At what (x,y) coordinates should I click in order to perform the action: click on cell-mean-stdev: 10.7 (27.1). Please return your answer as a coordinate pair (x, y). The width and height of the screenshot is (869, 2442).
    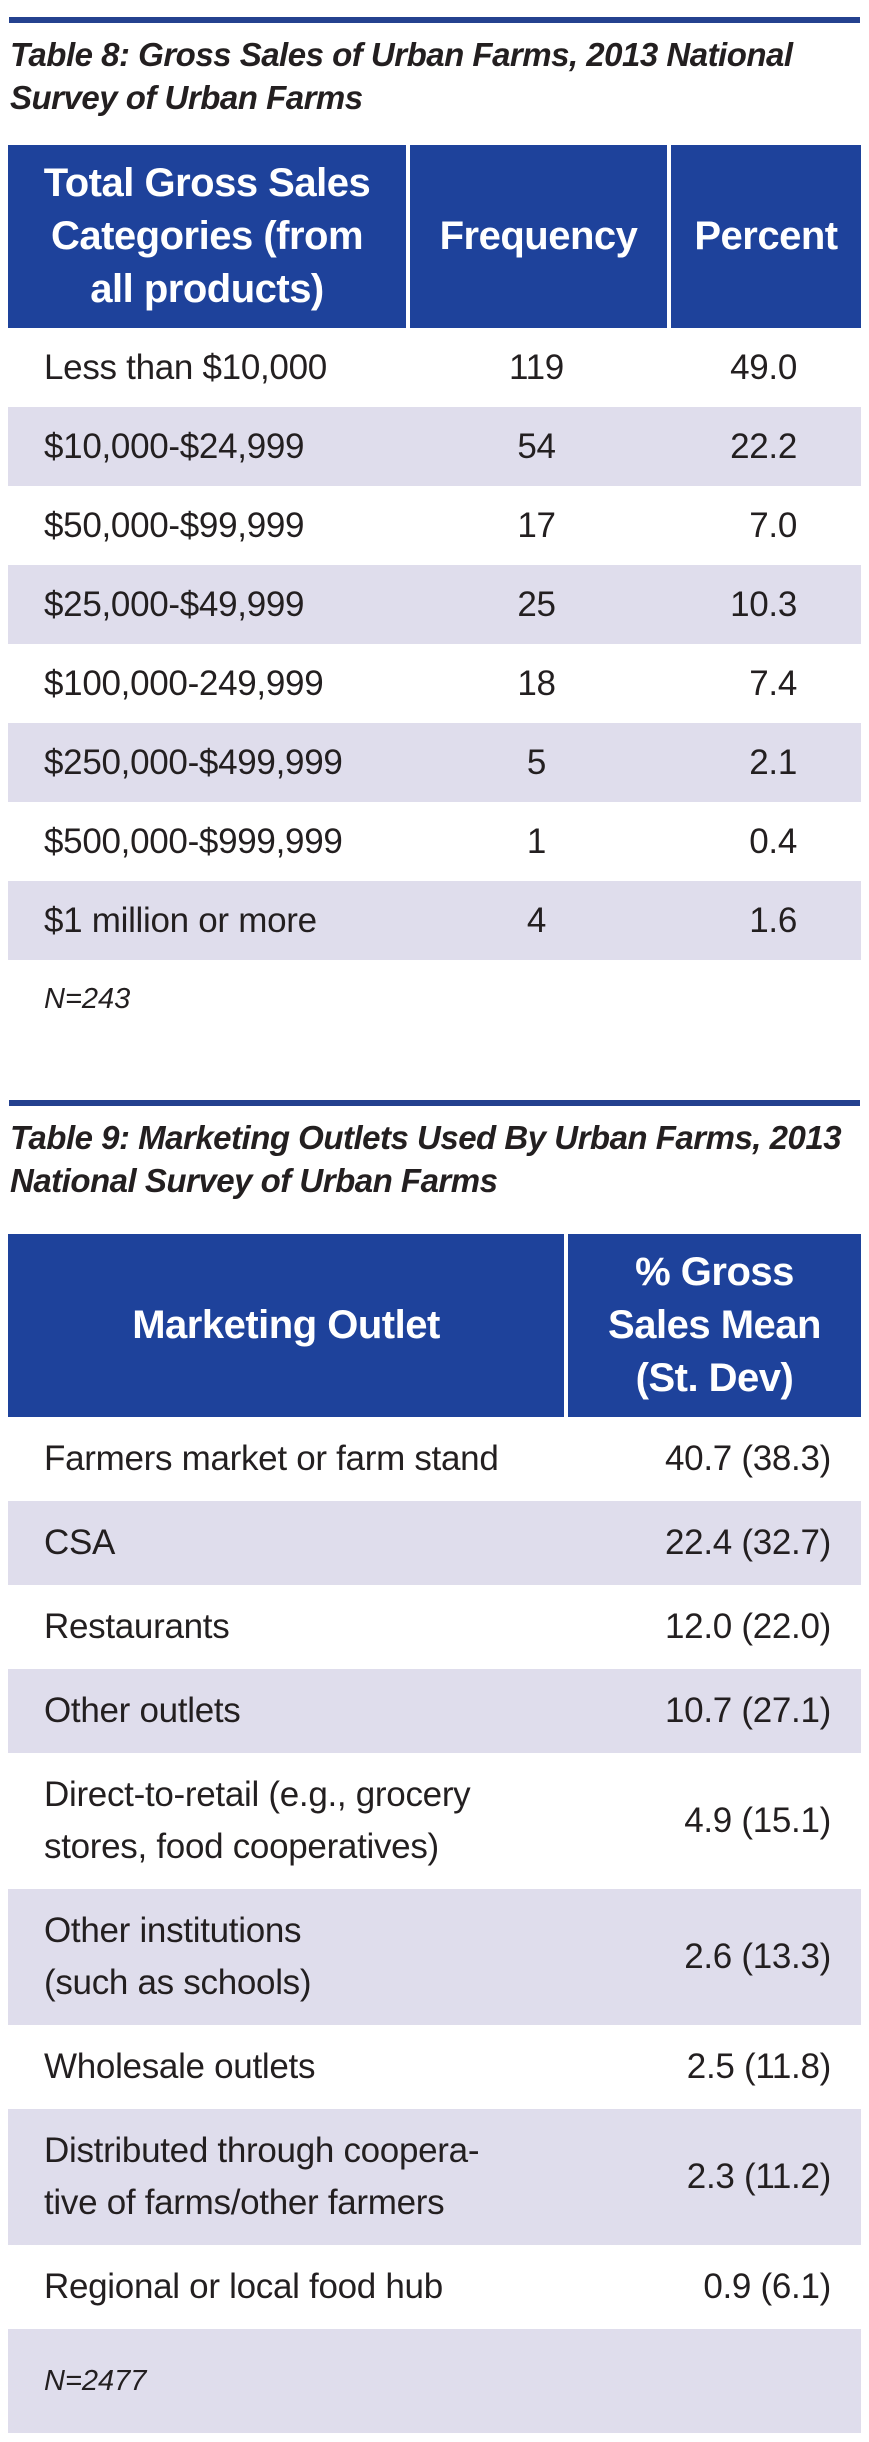
    Looking at the image, I should click on (748, 1710).